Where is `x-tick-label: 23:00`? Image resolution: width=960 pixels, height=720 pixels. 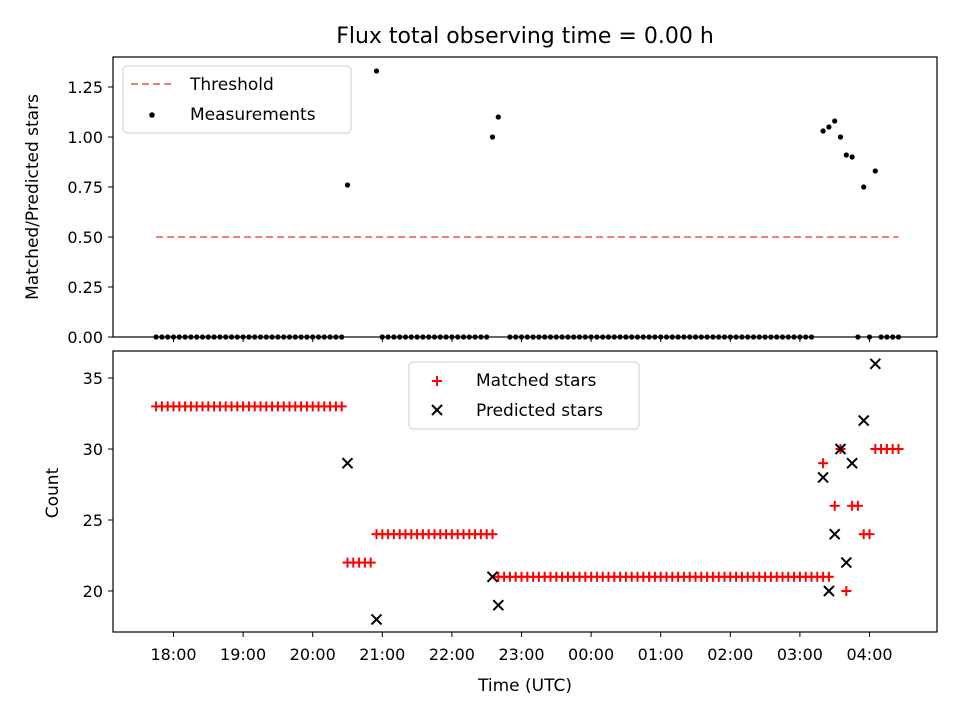
x-tick-label: 23:00 is located at coordinates (521, 654).